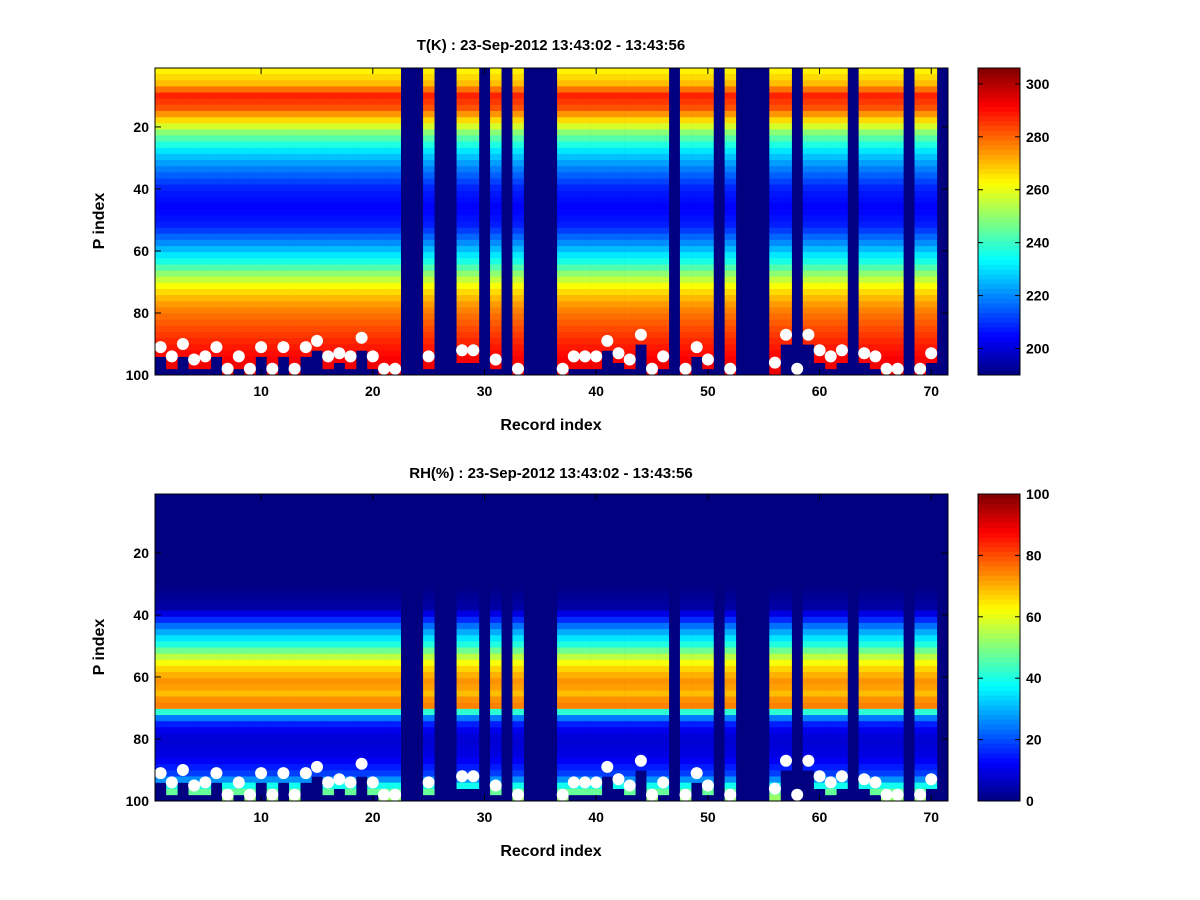 This screenshot has height=900, width=1200. What do you see at coordinates (1038, 84) in the screenshot?
I see `temperature-colorbar-tick-label: 300` at bounding box center [1038, 84].